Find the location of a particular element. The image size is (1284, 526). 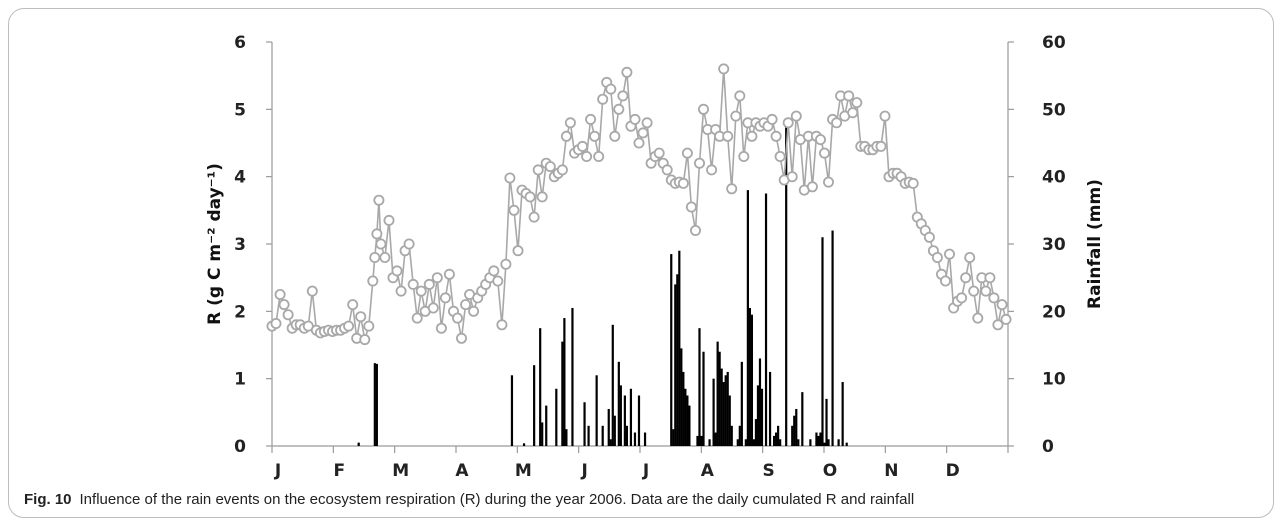

month-tick-label: M is located at coordinates (523, 471).